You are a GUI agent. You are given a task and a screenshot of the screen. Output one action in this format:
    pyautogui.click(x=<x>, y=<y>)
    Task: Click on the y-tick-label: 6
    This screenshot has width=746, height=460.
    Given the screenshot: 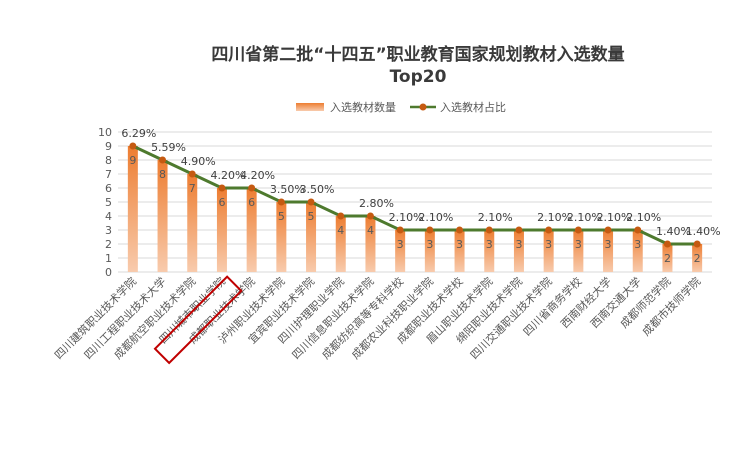 What is the action you would take?
    pyautogui.click(x=108, y=188)
    